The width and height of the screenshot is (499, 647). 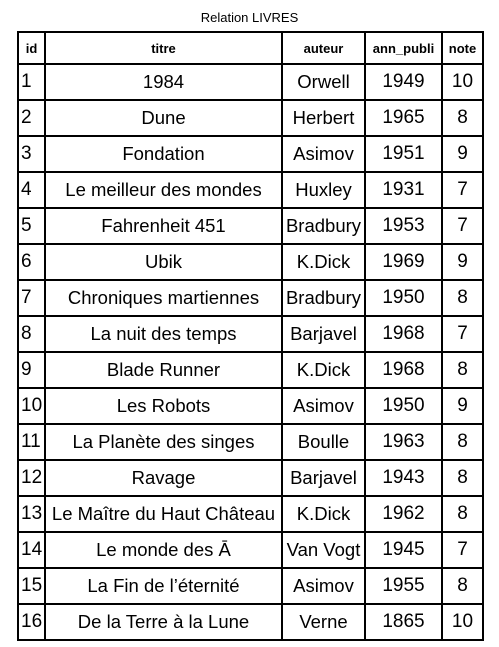 I want to click on cell-titre: Le meilleur des mondes, so click(x=163, y=190).